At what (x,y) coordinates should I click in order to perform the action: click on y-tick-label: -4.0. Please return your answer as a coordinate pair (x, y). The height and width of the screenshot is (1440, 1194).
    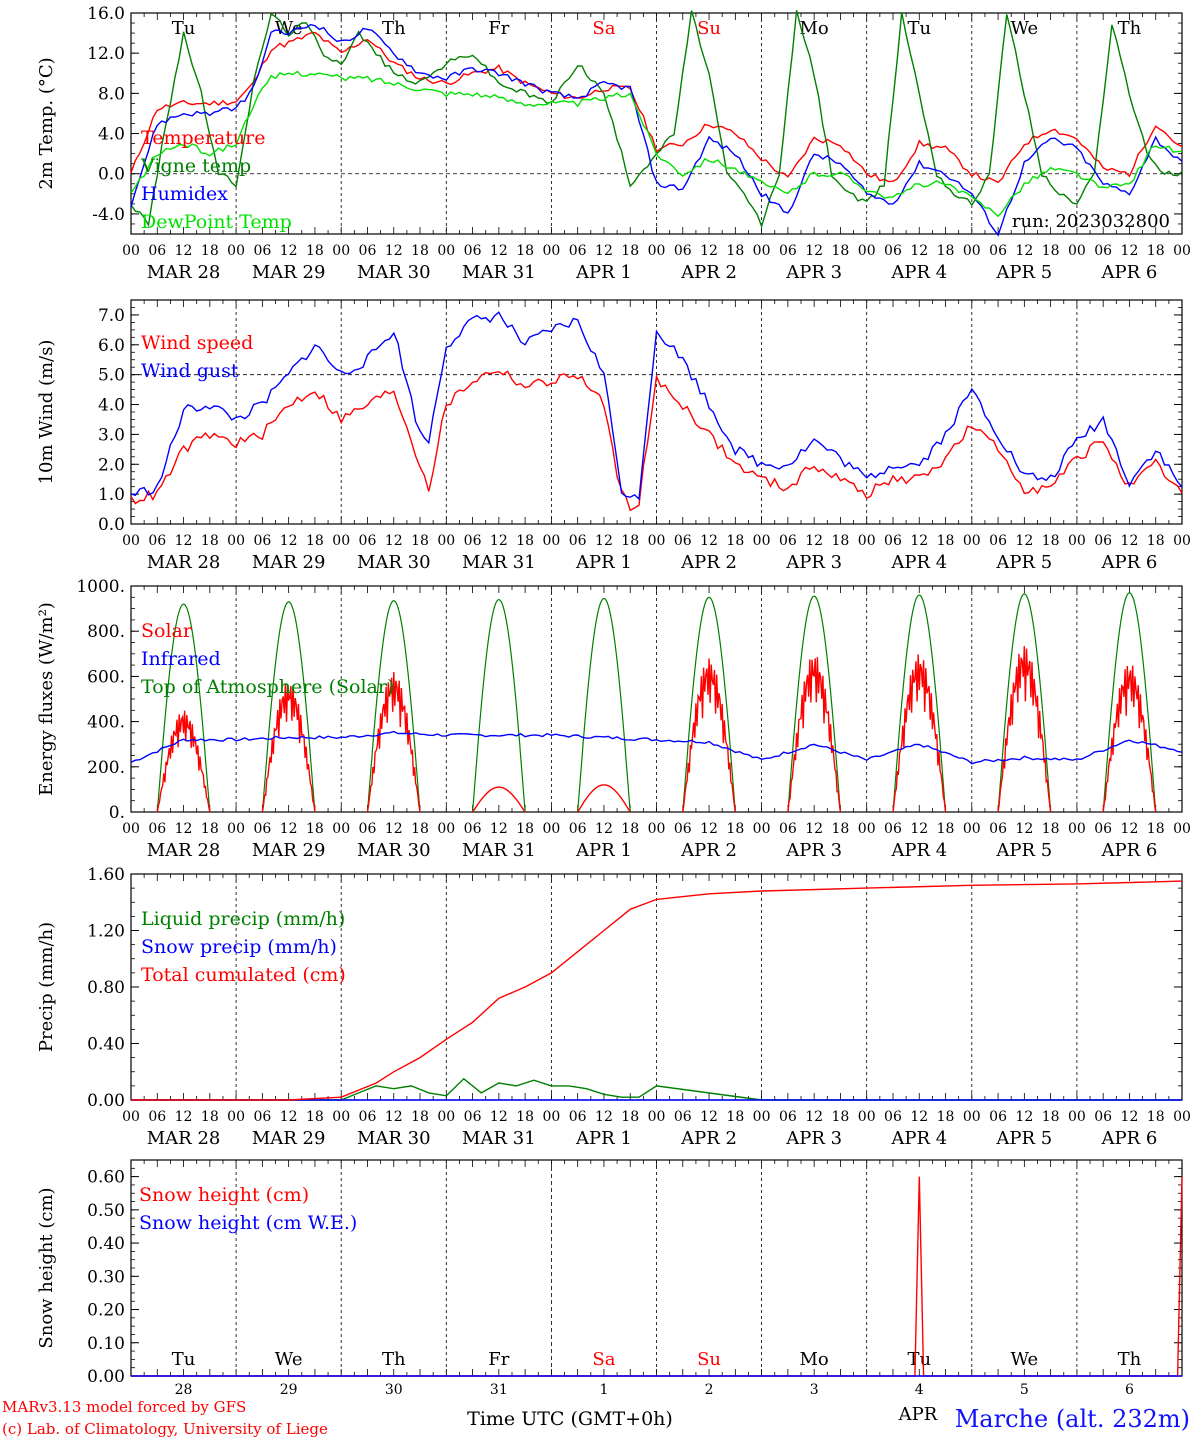
    Looking at the image, I should click on (108, 215).